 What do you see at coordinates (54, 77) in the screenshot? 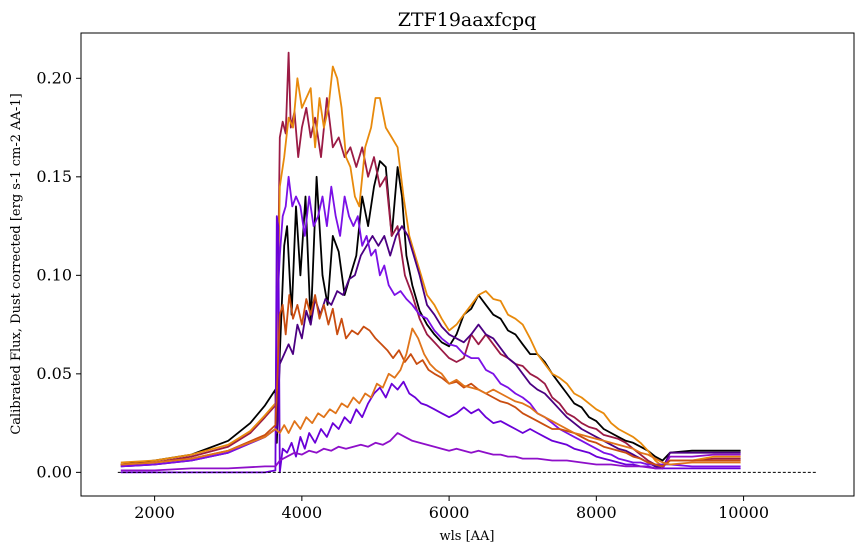
I see `y-tick-label: 0.20` at bounding box center [54, 77].